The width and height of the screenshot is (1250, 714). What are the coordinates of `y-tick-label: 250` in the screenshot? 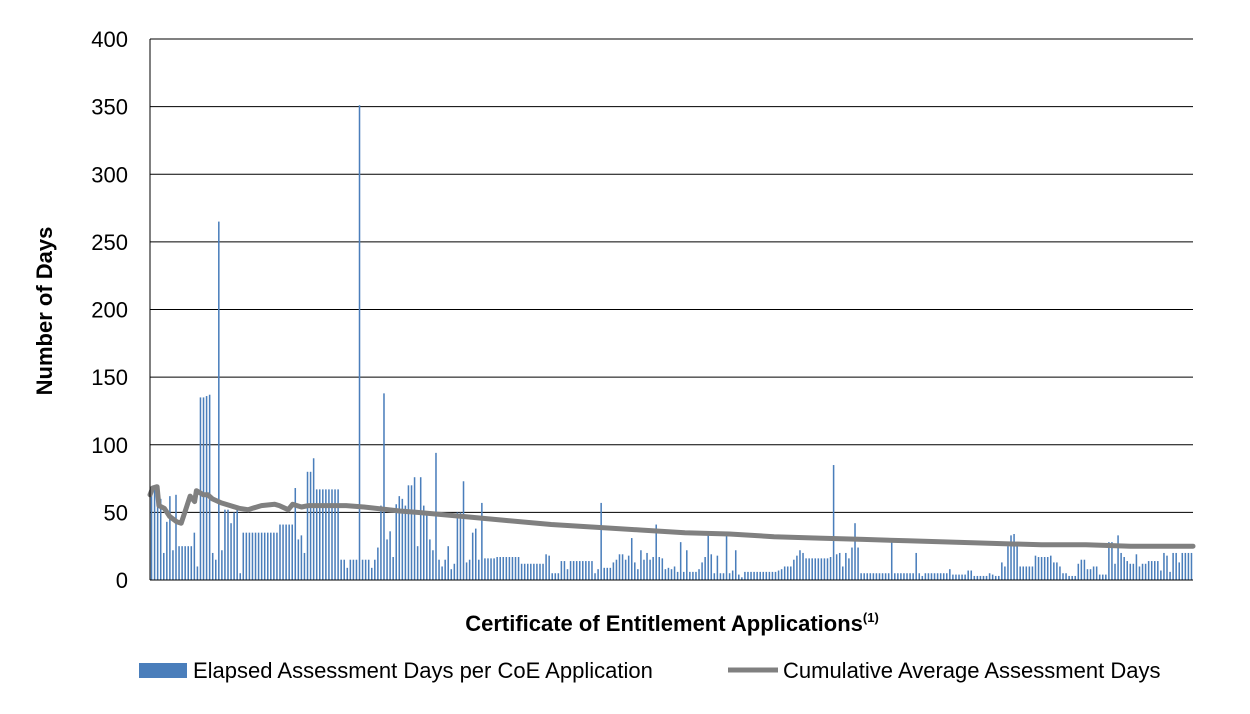 It's located at (109, 242).